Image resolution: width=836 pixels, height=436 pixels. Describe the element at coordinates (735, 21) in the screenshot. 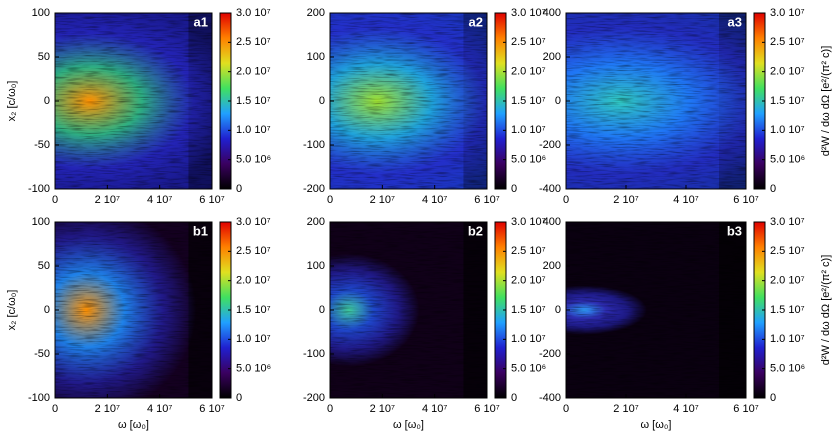

I see `panel-label: a3` at that location.